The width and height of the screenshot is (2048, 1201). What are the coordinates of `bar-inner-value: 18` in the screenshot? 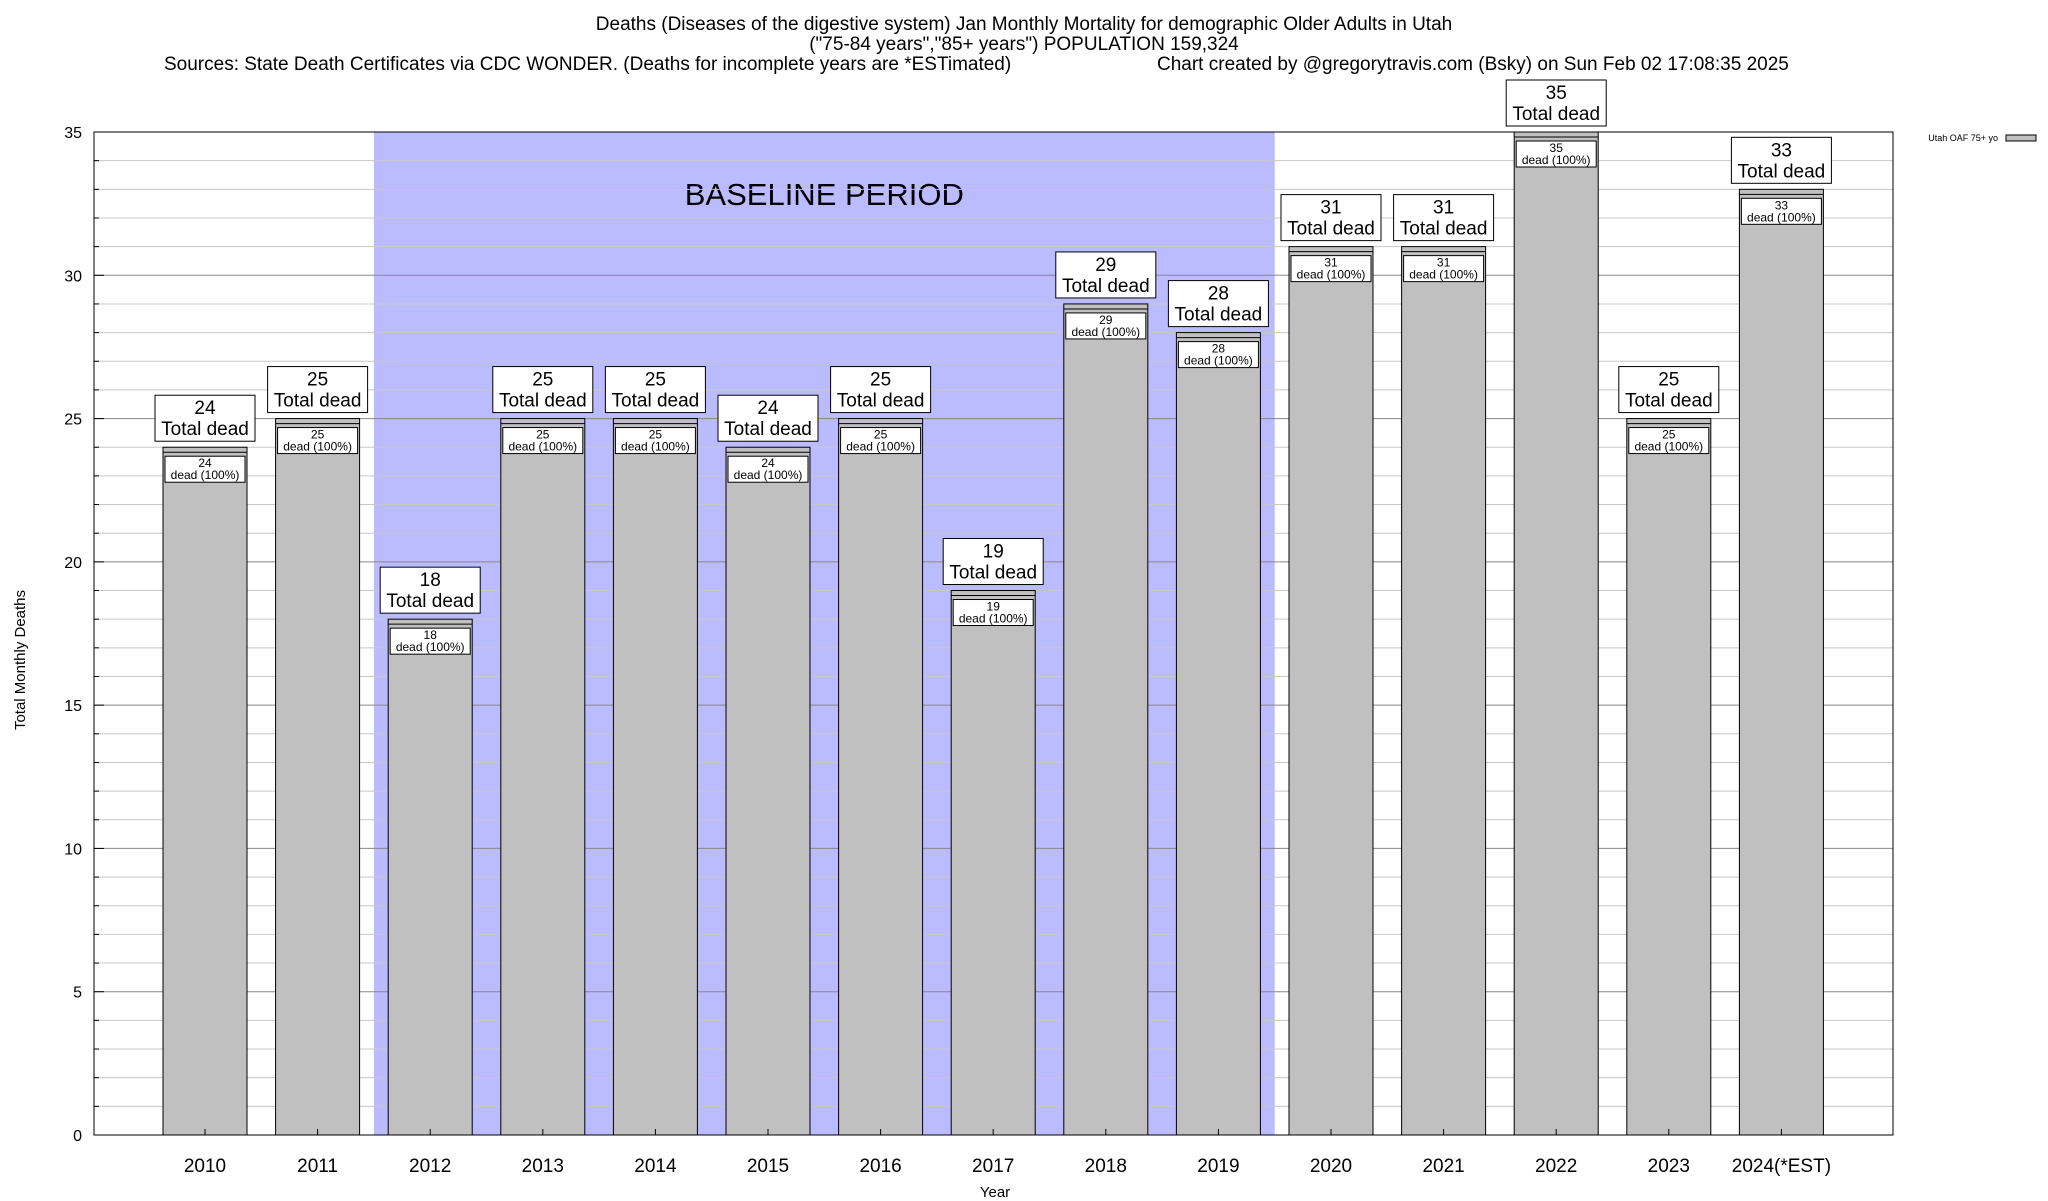 It's located at (431, 635).